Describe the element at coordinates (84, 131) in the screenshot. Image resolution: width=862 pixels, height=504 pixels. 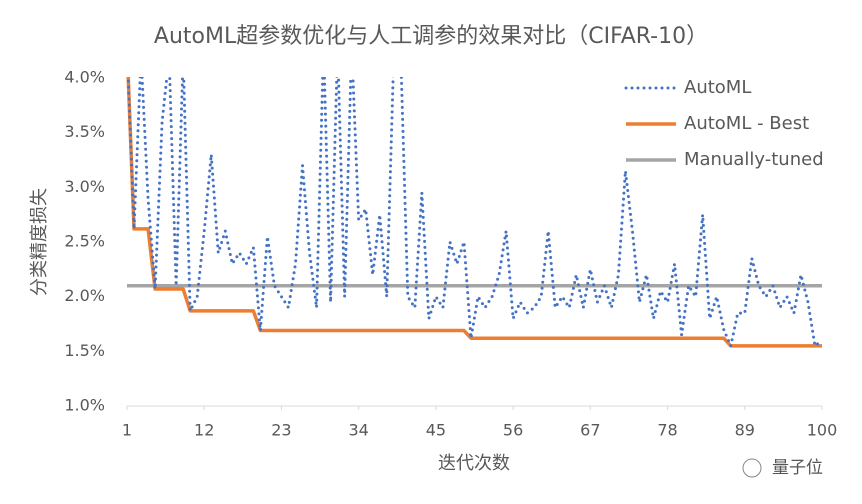
I see `y-tick-label: 3.5%` at that location.